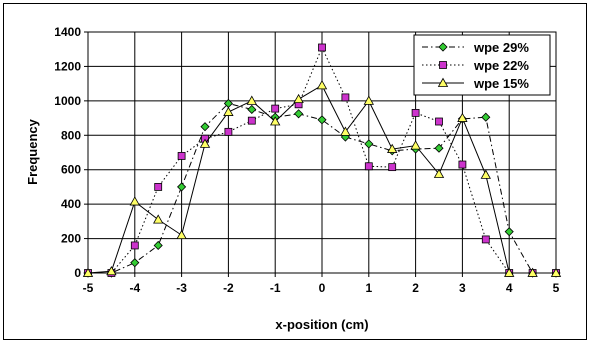 The image size is (590, 348). What do you see at coordinates (275, 288) in the screenshot?
I see `x-tick-label: -1` at bounding box center [275, 288].